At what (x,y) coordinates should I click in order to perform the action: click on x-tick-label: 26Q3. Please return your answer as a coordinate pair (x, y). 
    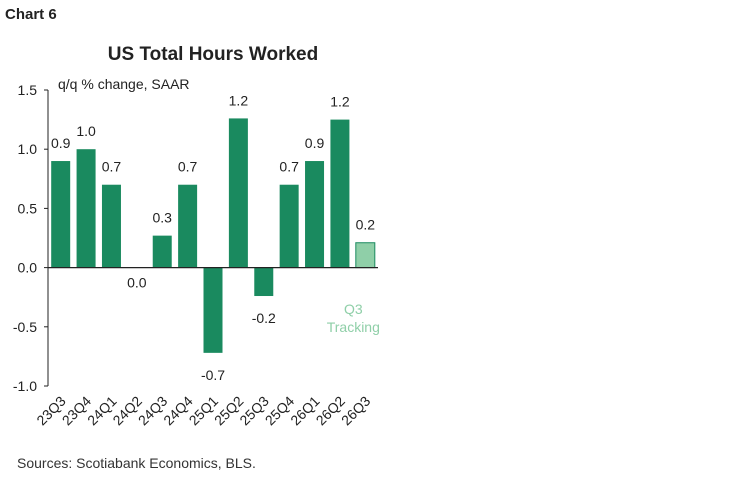
    Looking at the image, I should click on (356, 411).